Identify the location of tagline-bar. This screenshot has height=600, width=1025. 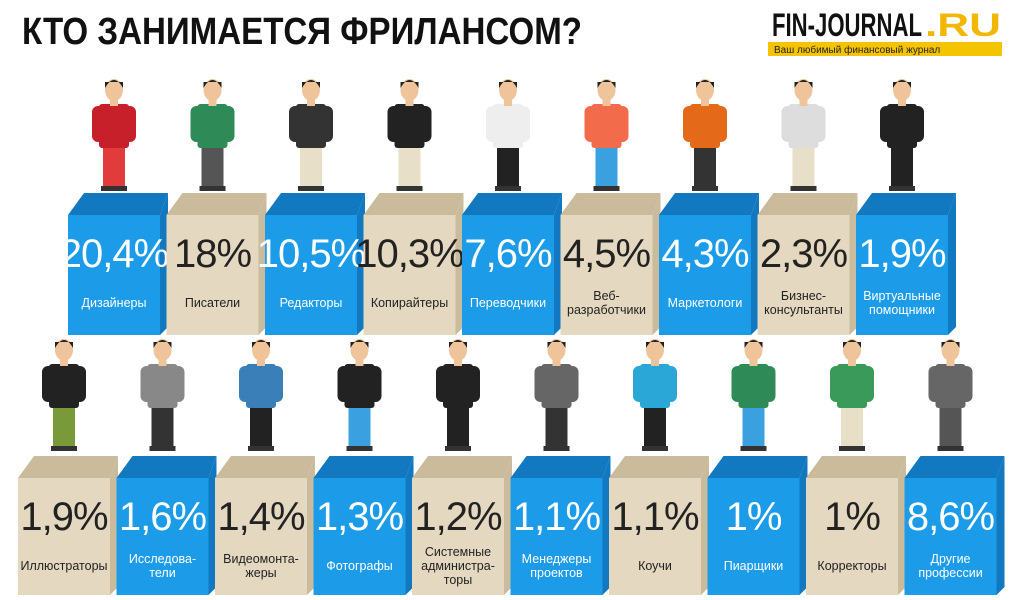
(885, 49).